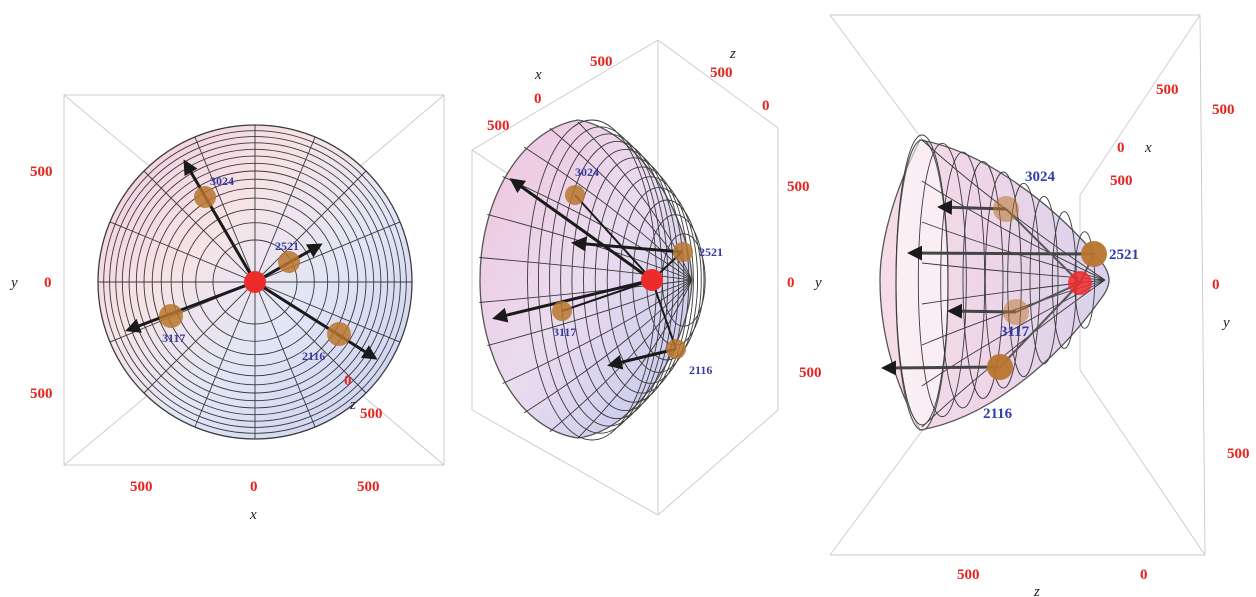 The width and height of the screenshot is (1256, 597). What do you see at coordinates (254, 487) in the screenshot?
I see `x-tick-center: 0` at bounding box center [254, 487].